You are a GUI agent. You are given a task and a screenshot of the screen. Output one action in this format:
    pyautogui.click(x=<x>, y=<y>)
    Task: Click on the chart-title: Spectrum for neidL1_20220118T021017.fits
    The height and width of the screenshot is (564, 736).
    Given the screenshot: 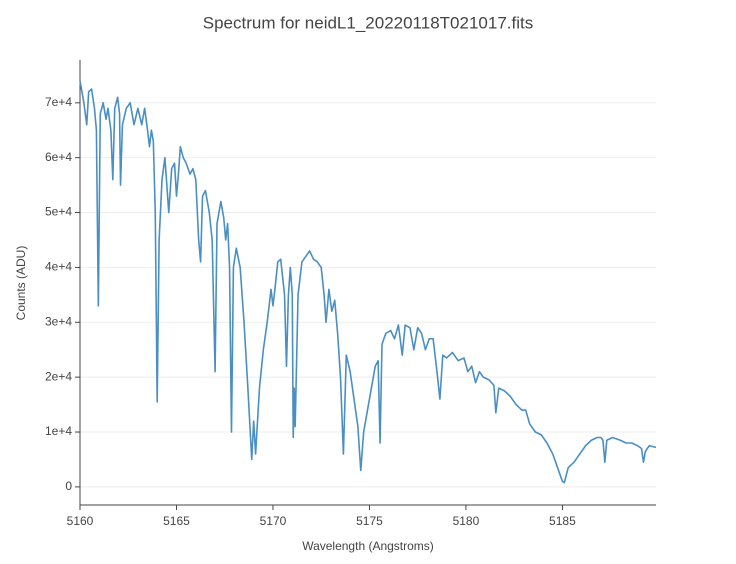 What is the action you would take?
    pyautogui.click(x=368, y=22)
    